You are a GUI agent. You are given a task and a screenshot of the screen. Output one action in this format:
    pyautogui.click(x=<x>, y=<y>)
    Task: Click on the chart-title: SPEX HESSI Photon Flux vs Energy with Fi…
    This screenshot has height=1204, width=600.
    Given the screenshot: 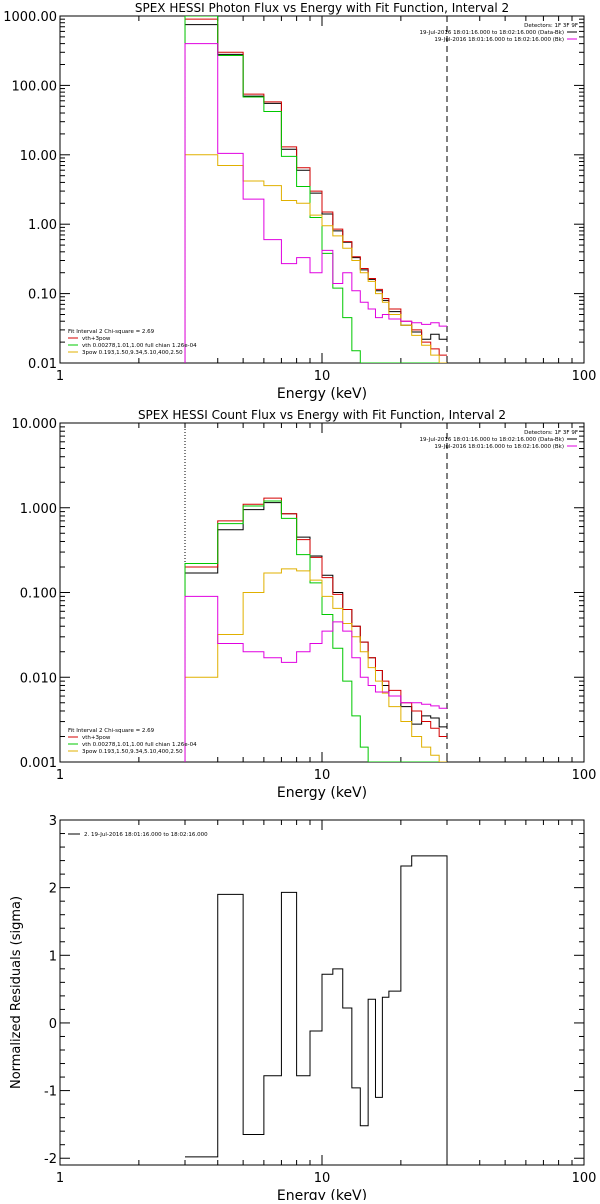 What is the action you would take?
    pyautogui.click(x=322, y=8)
    